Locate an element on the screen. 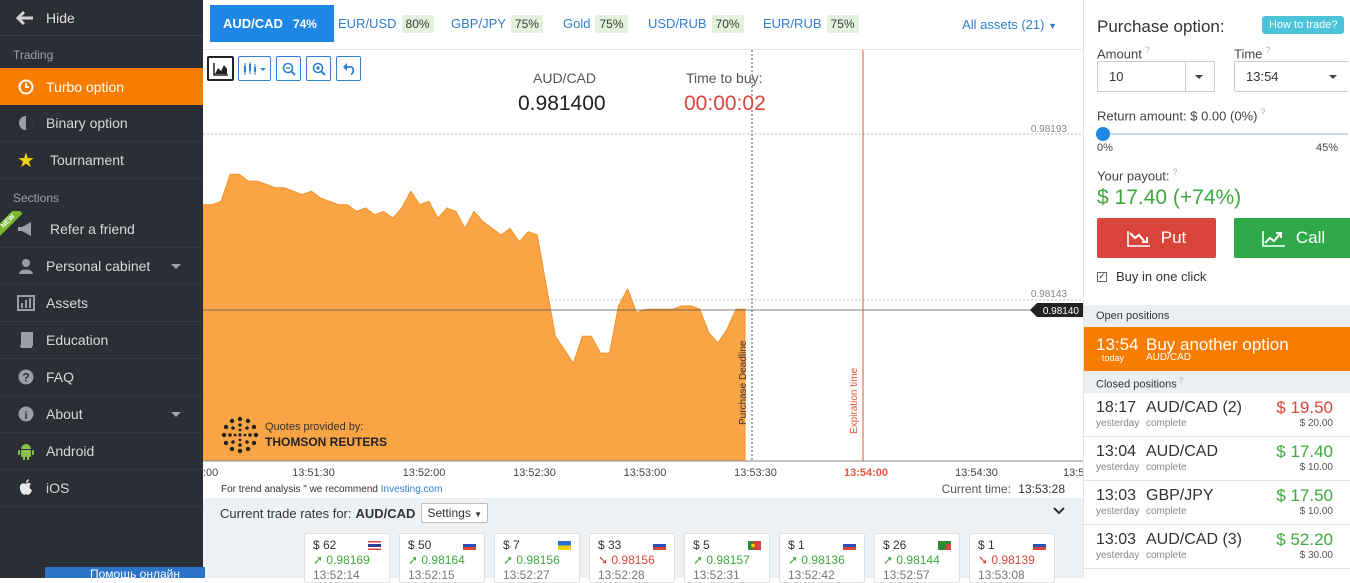  rate-time: 13:52:15 is located at coordinates (431, 575).